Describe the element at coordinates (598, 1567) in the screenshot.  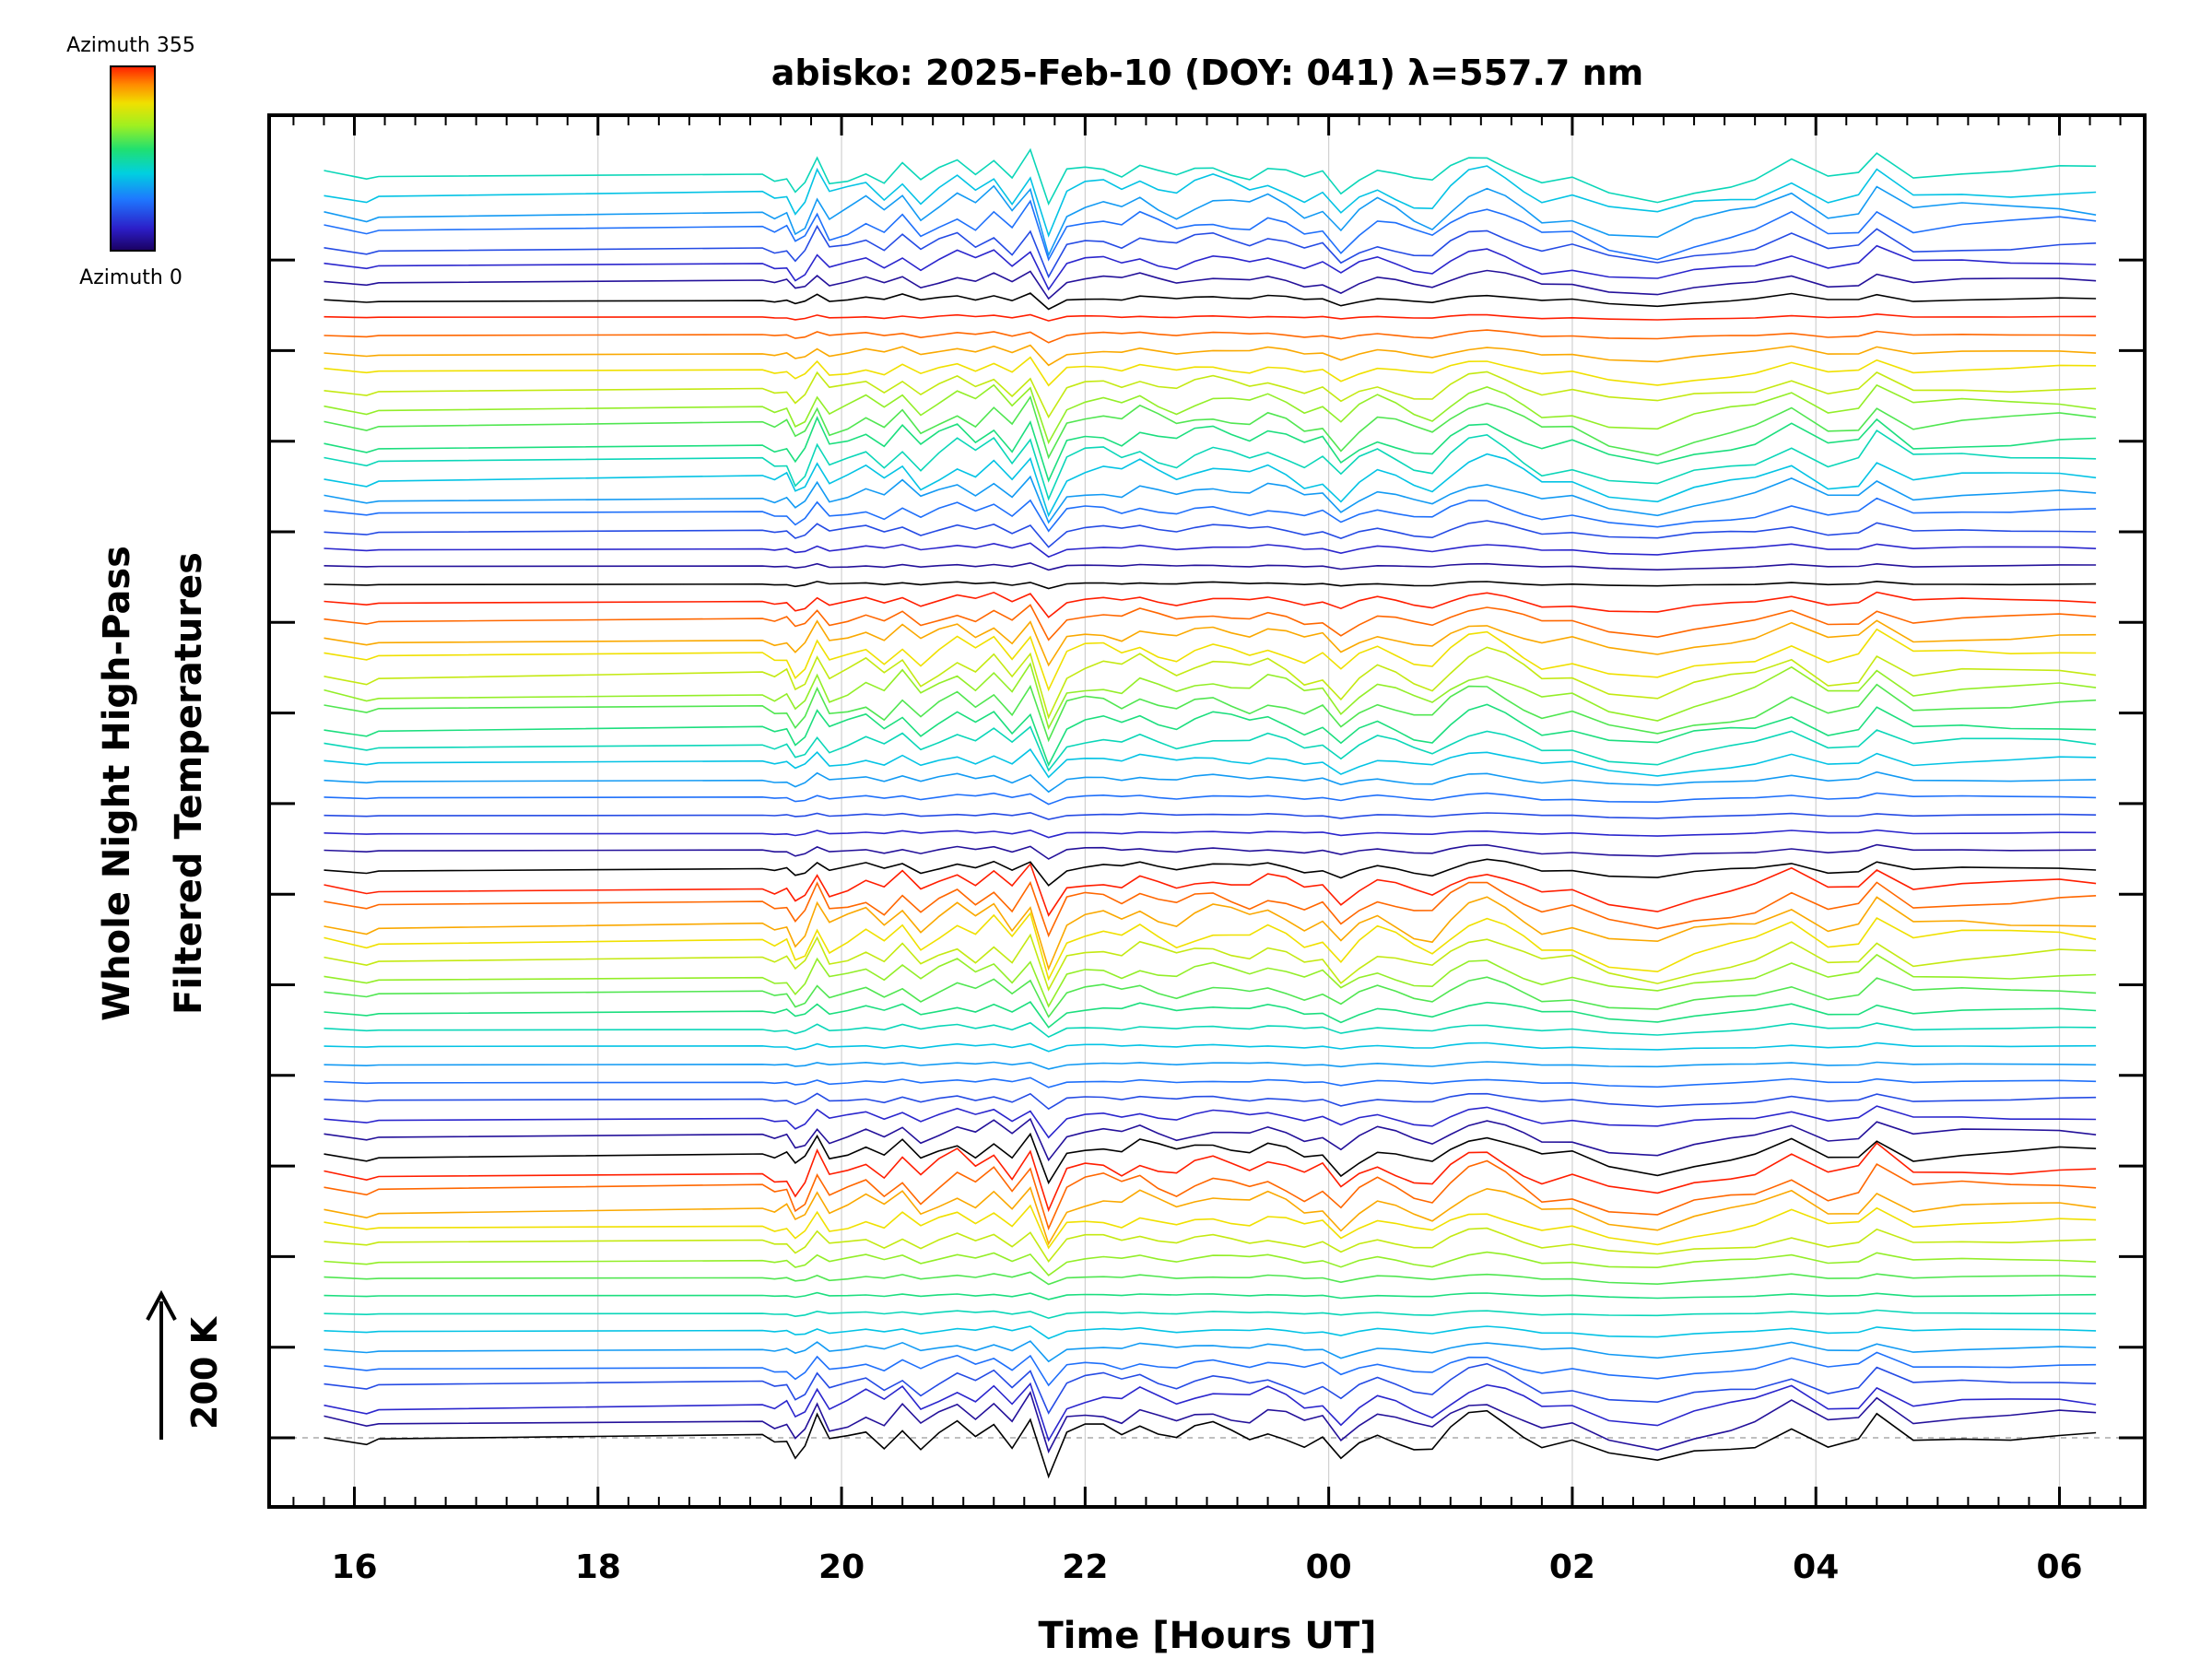
I see `x-tick-label: 18` at that location.